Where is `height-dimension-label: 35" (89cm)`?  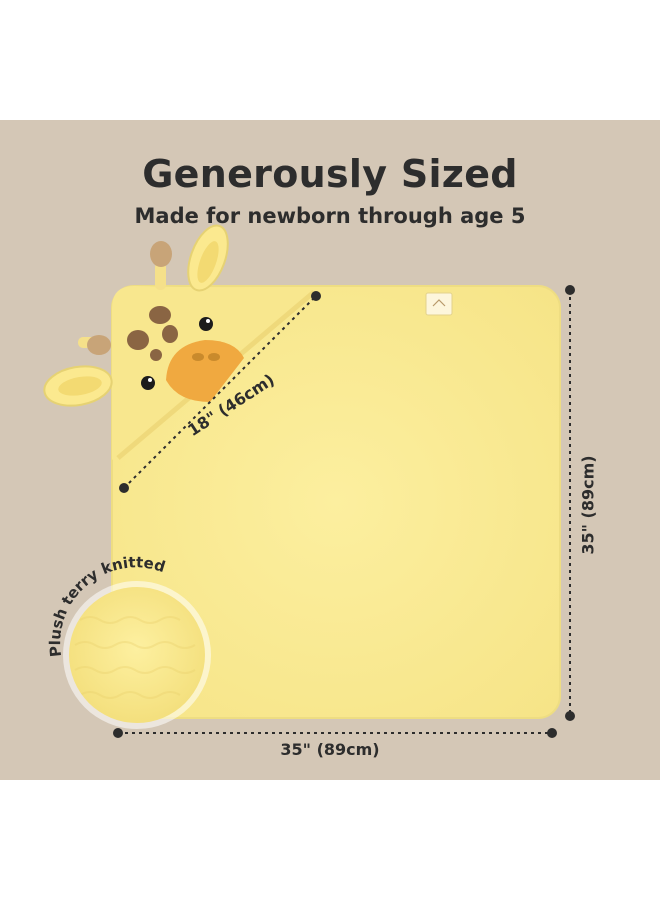
height-dimension-label: 35" (89cm) is located at coordinates (588, 505).